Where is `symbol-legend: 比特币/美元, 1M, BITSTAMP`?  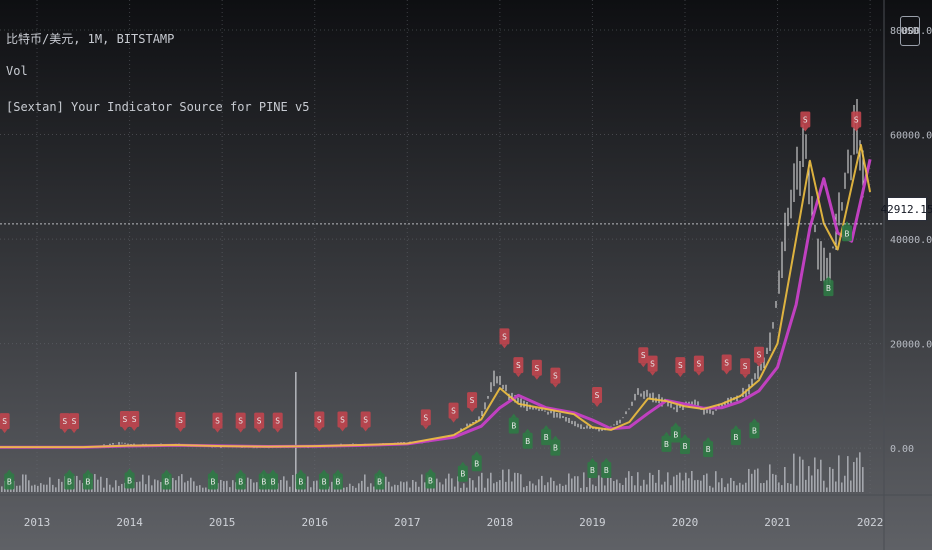 symbol-legend: 比特币/美元, 1M, BITSTAMP is located at coordinates (90, 39).